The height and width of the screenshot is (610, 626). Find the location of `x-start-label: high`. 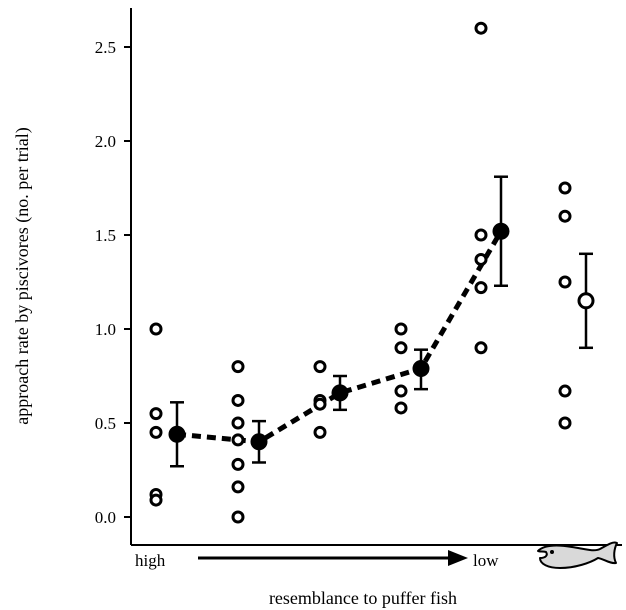

x-start-label: high is located at coordinates (150, 560).